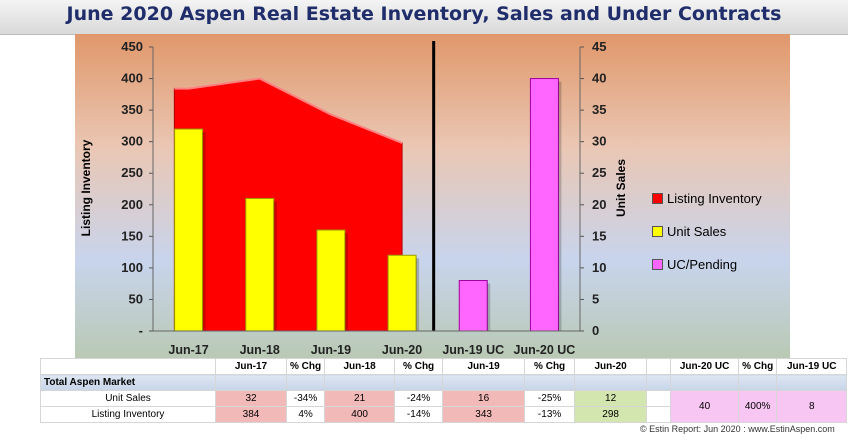 This screenshot has height=440, width=848. What do you see at coordinates (251, 414) in the screenshot?
I see `table-cell: 384` at bounding box center [251, 414].